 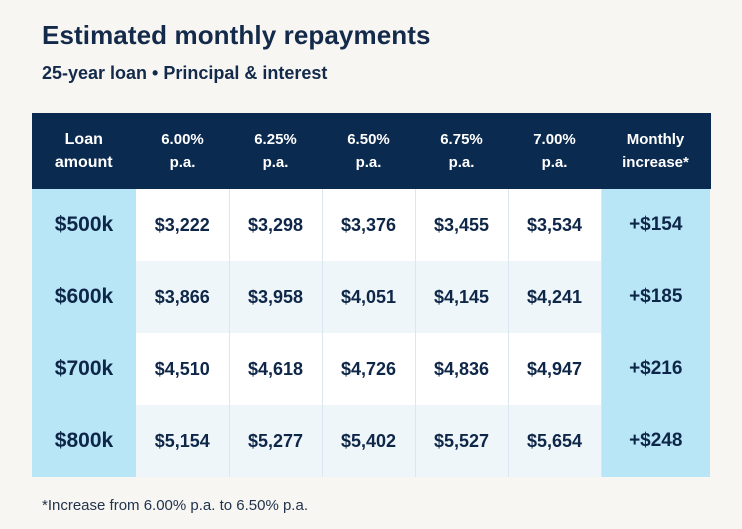 I want to click on repayment-cell: $4,051, so click(x=369, y=297).